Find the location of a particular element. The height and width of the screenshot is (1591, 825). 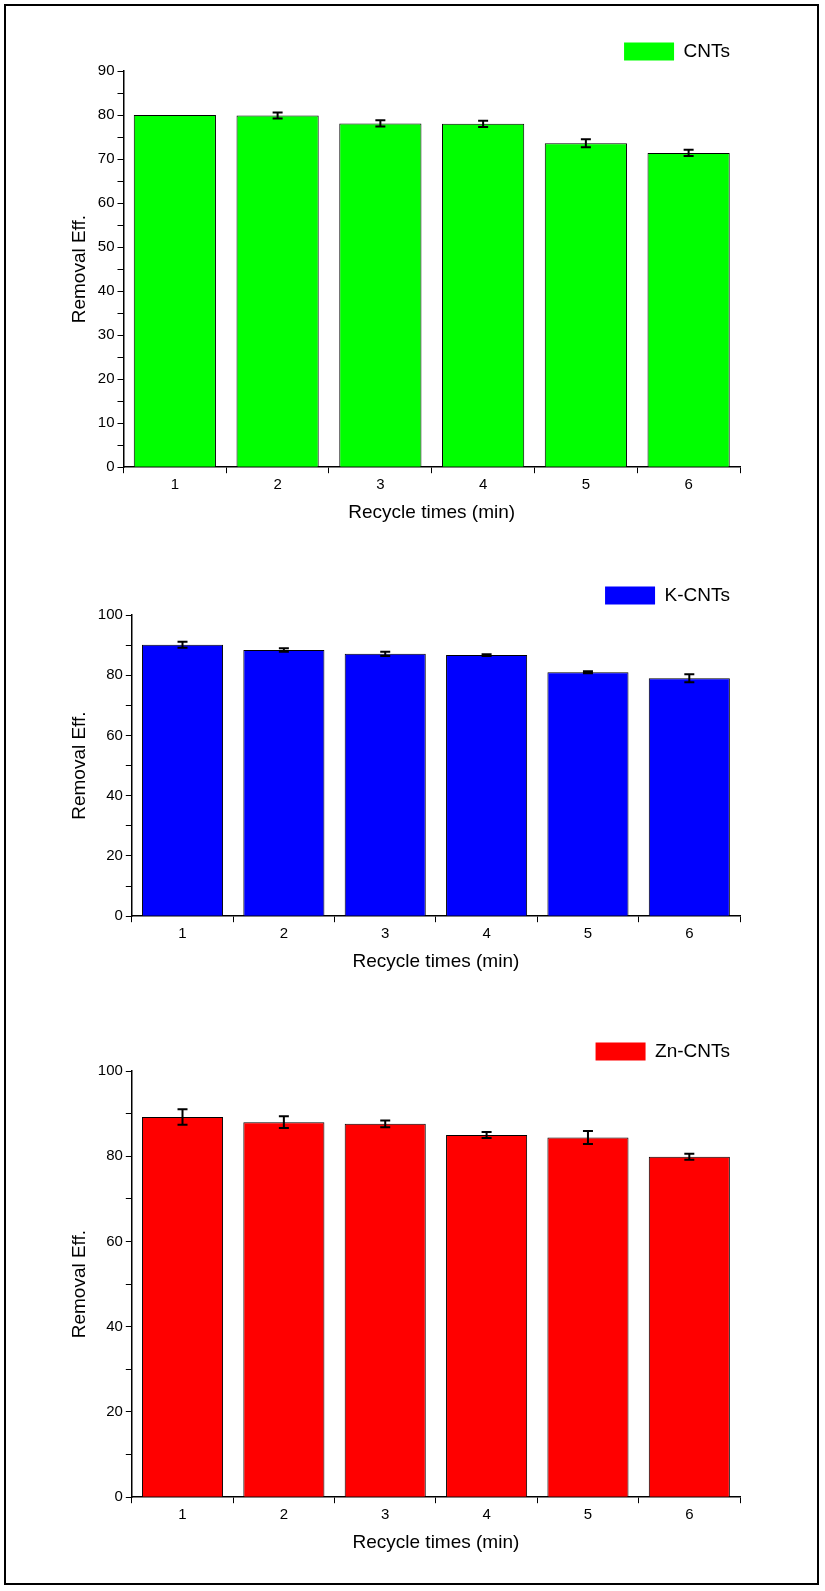

legend-label: CNTs is located at coordinates (707, 50).